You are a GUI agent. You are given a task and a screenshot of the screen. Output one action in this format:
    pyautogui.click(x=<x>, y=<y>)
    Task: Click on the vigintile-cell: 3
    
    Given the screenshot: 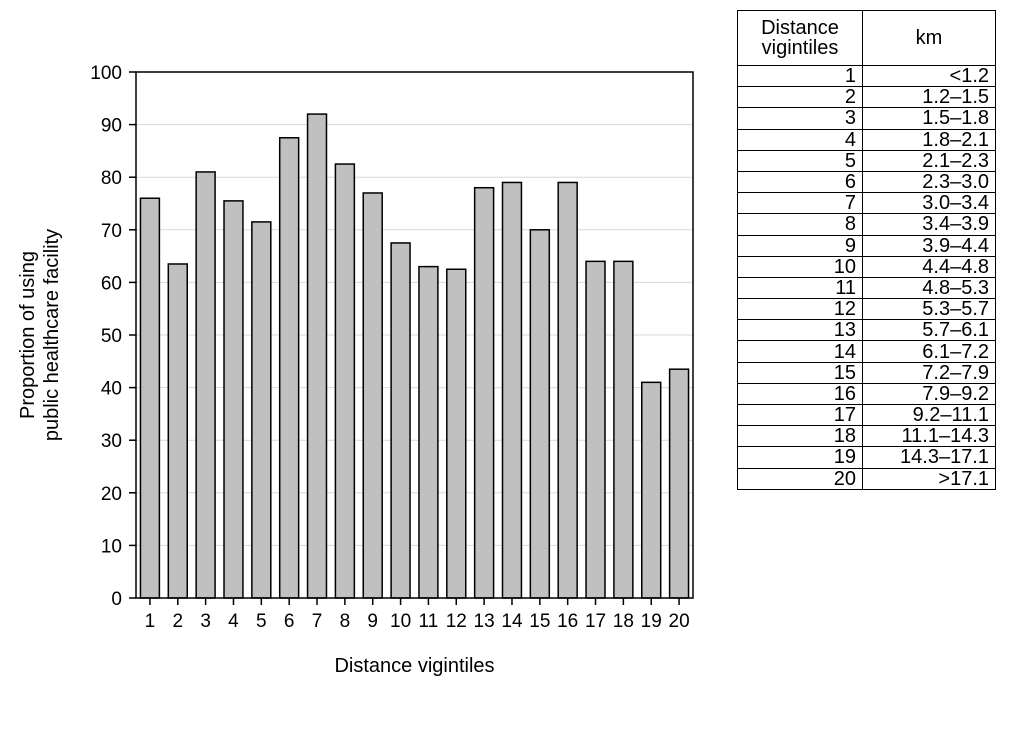 What is the action you would take?
    pyautogui.click(x=800, y=118)
    